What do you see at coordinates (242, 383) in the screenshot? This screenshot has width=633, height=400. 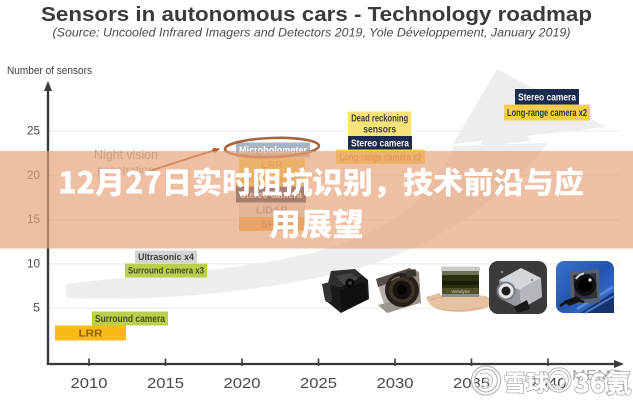 I see `svg-text: 2020` at bounding box center [242, 383].